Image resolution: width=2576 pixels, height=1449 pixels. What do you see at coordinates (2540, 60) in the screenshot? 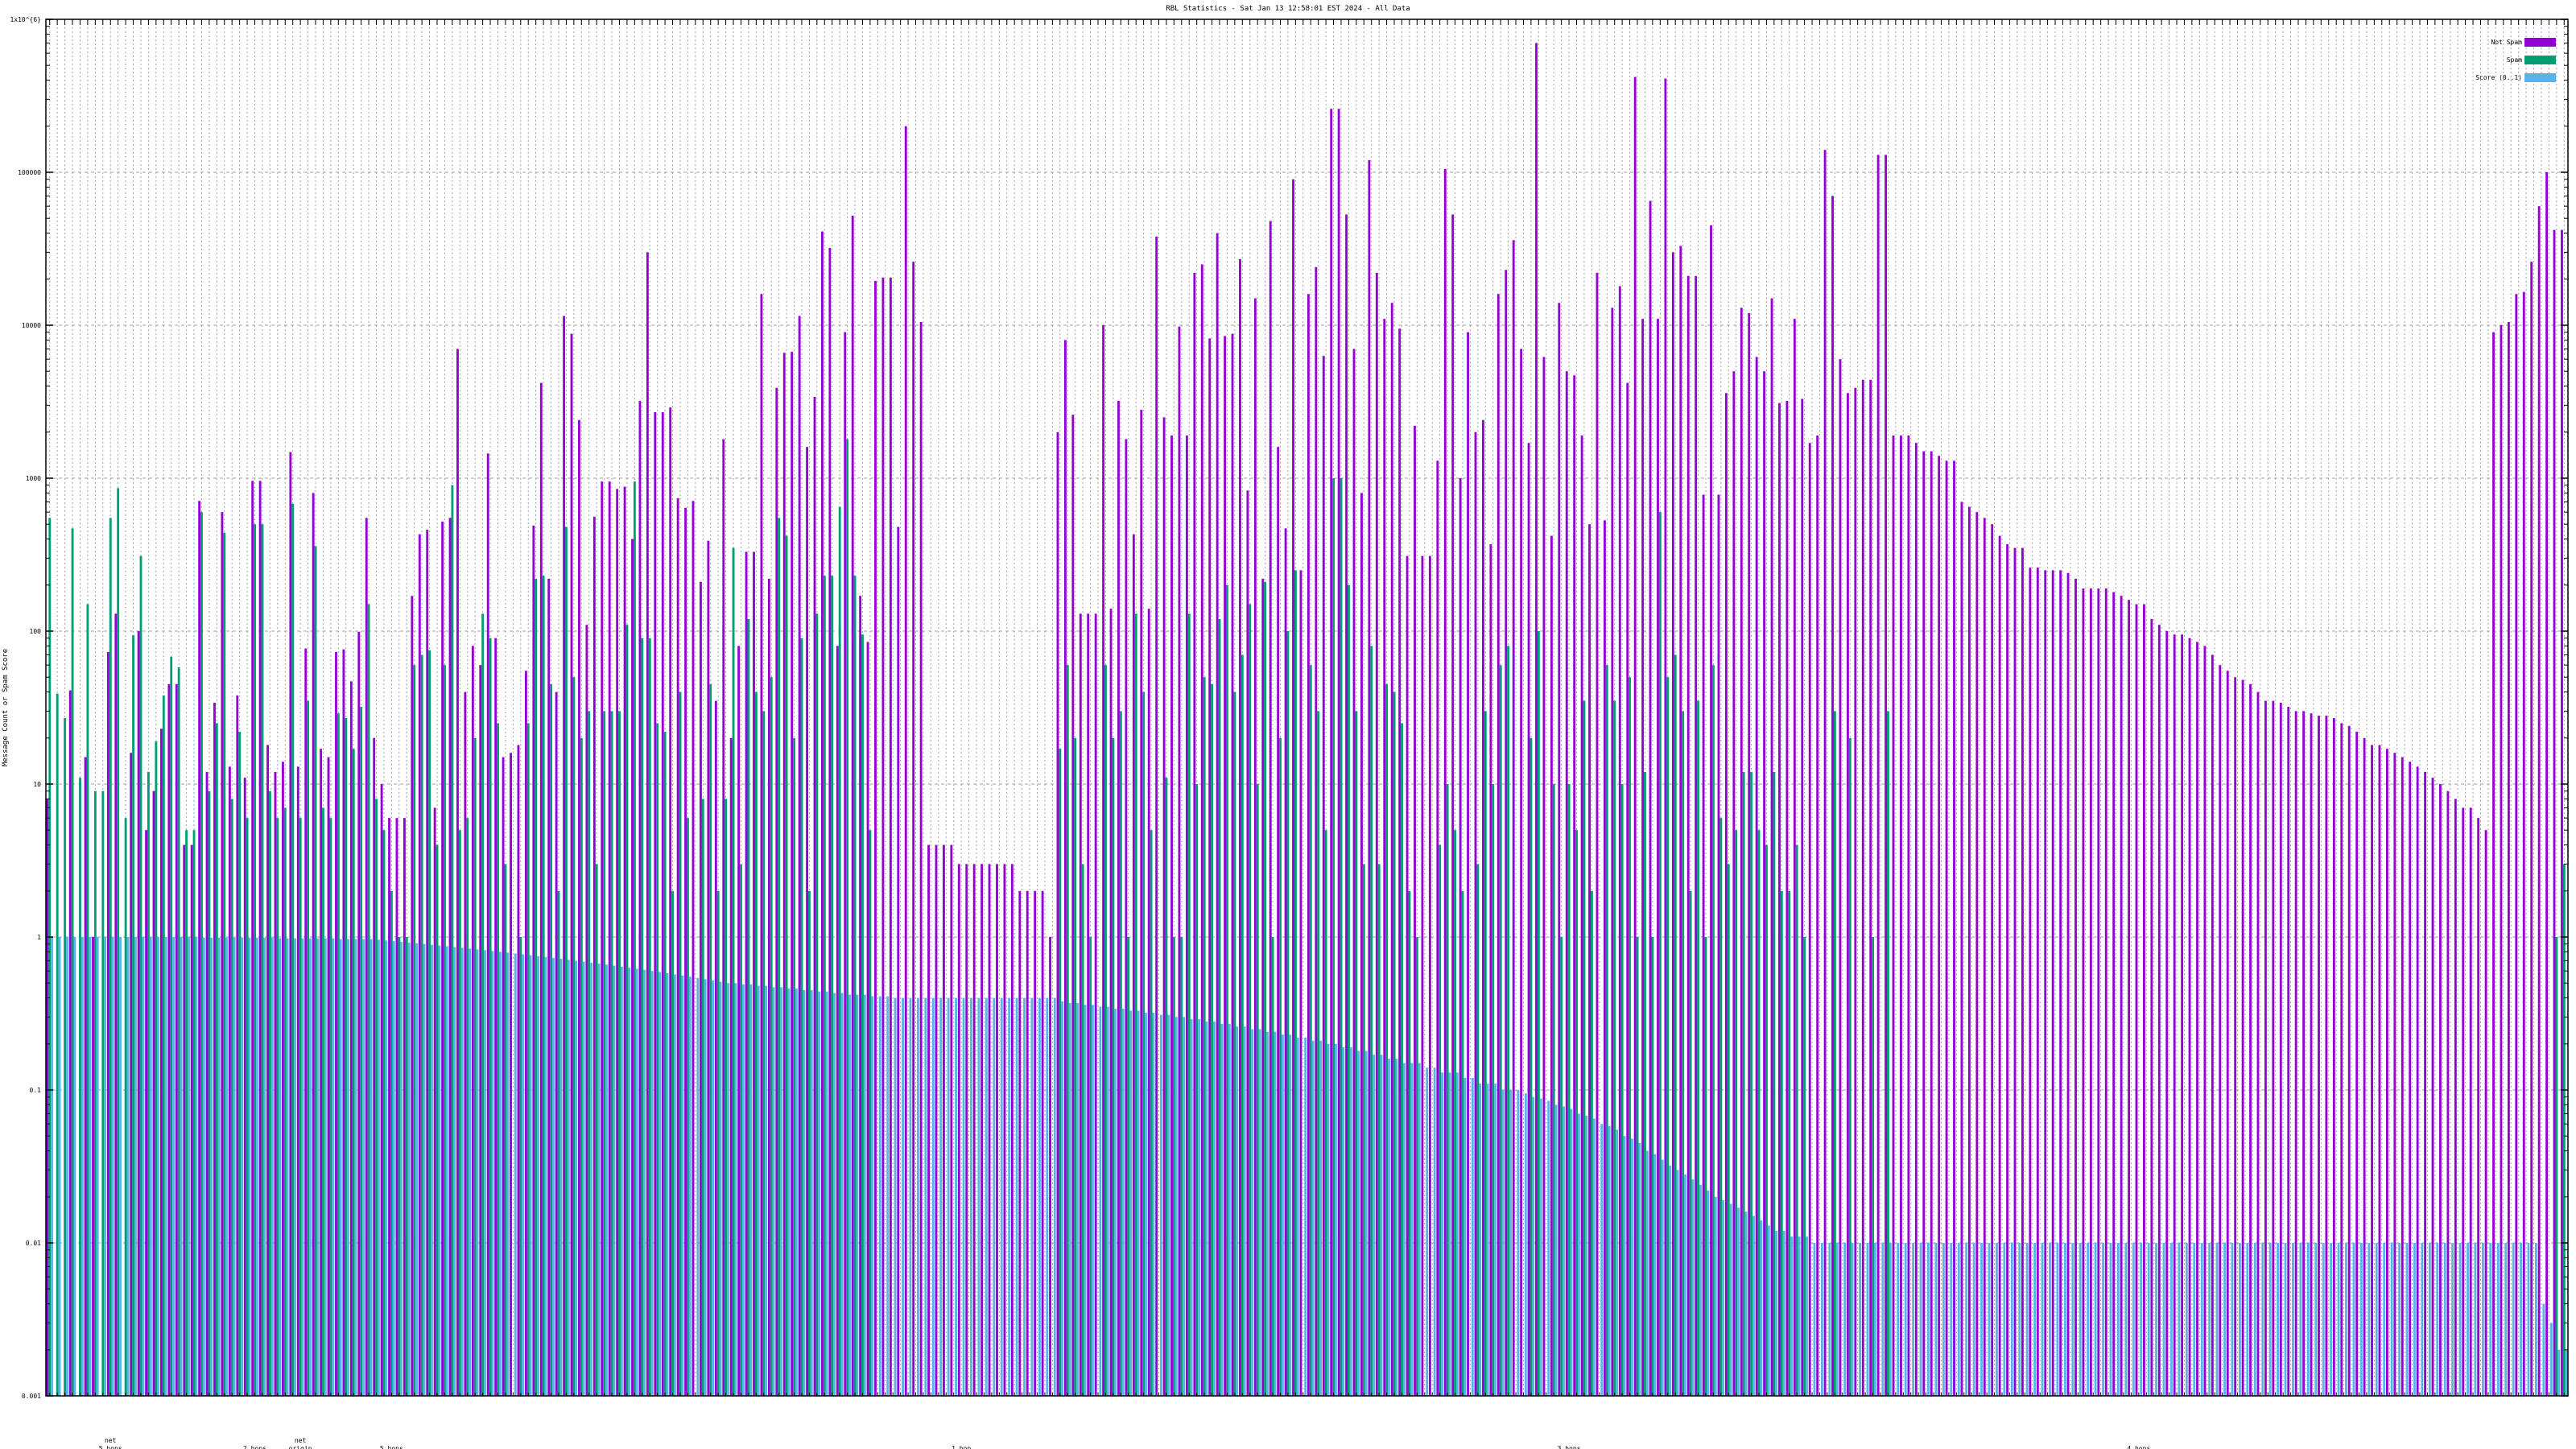
I see `legend-swatch` at bounding box center [2540, 60].